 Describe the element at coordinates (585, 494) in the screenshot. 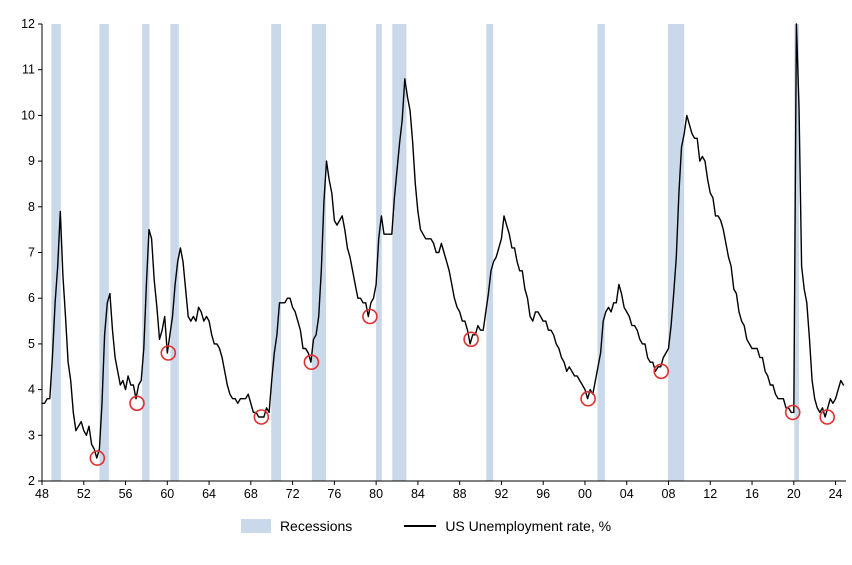

I see `x-tick-label: 00` at that location.